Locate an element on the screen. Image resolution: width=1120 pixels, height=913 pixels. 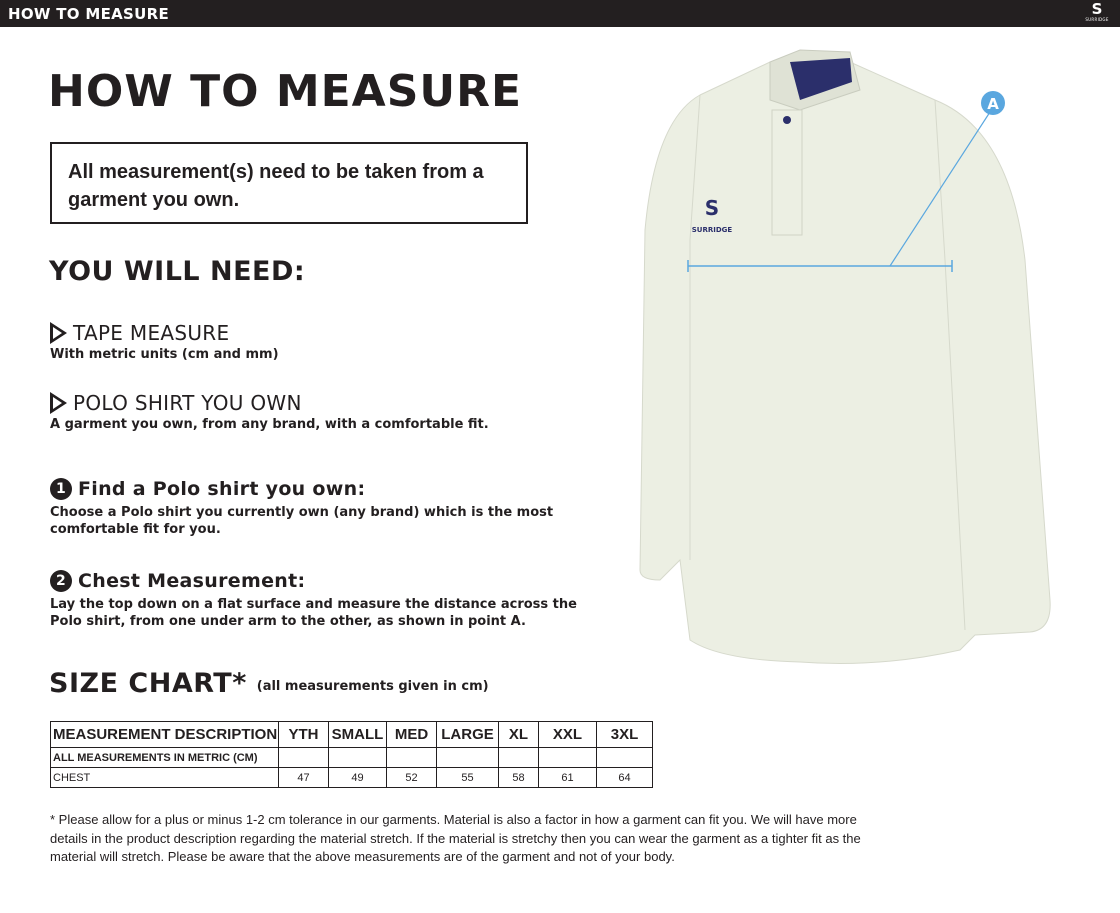
point-a-label: A is located at coordinates (993, 104).